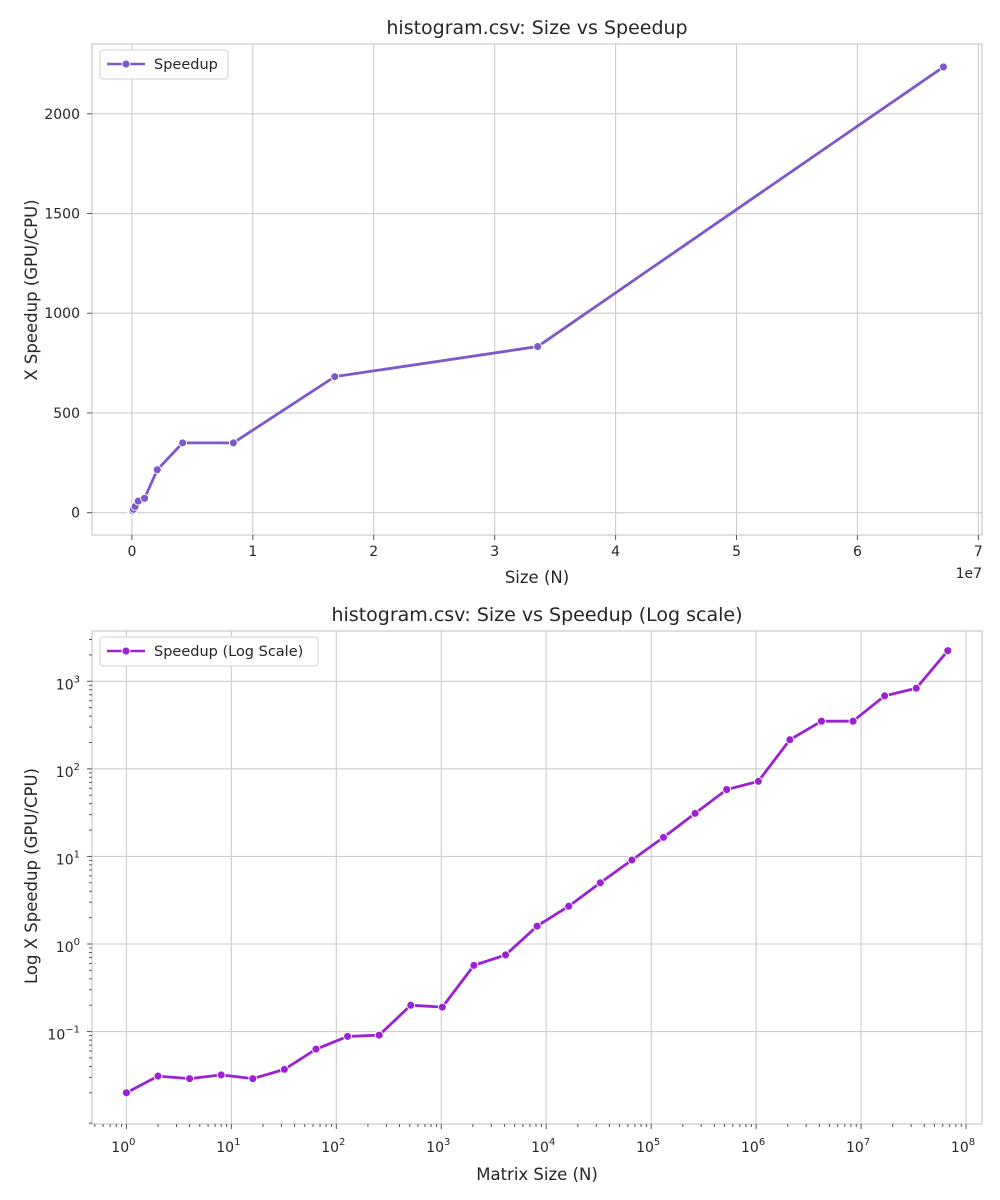 The width and height of the screenshot is (1000, 1200). What do you see at coordinates (373, 552) in the screenshot?
I see `linear-x-tick-label: 2` at bounding box center [373, 552].